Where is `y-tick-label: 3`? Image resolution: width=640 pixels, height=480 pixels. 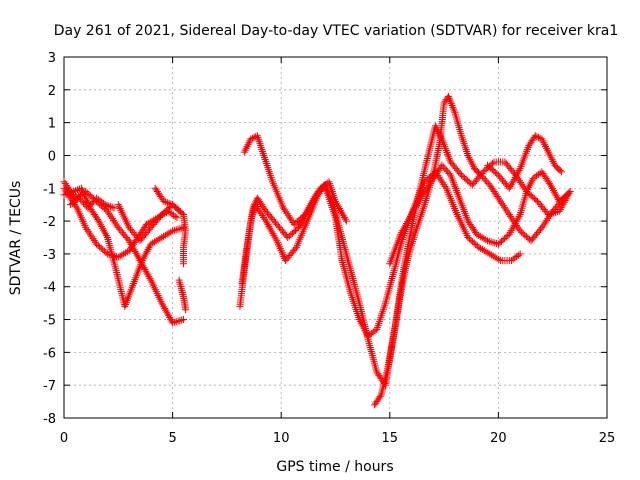
y-tick-label: 3 is located at coordinates (52, 58).